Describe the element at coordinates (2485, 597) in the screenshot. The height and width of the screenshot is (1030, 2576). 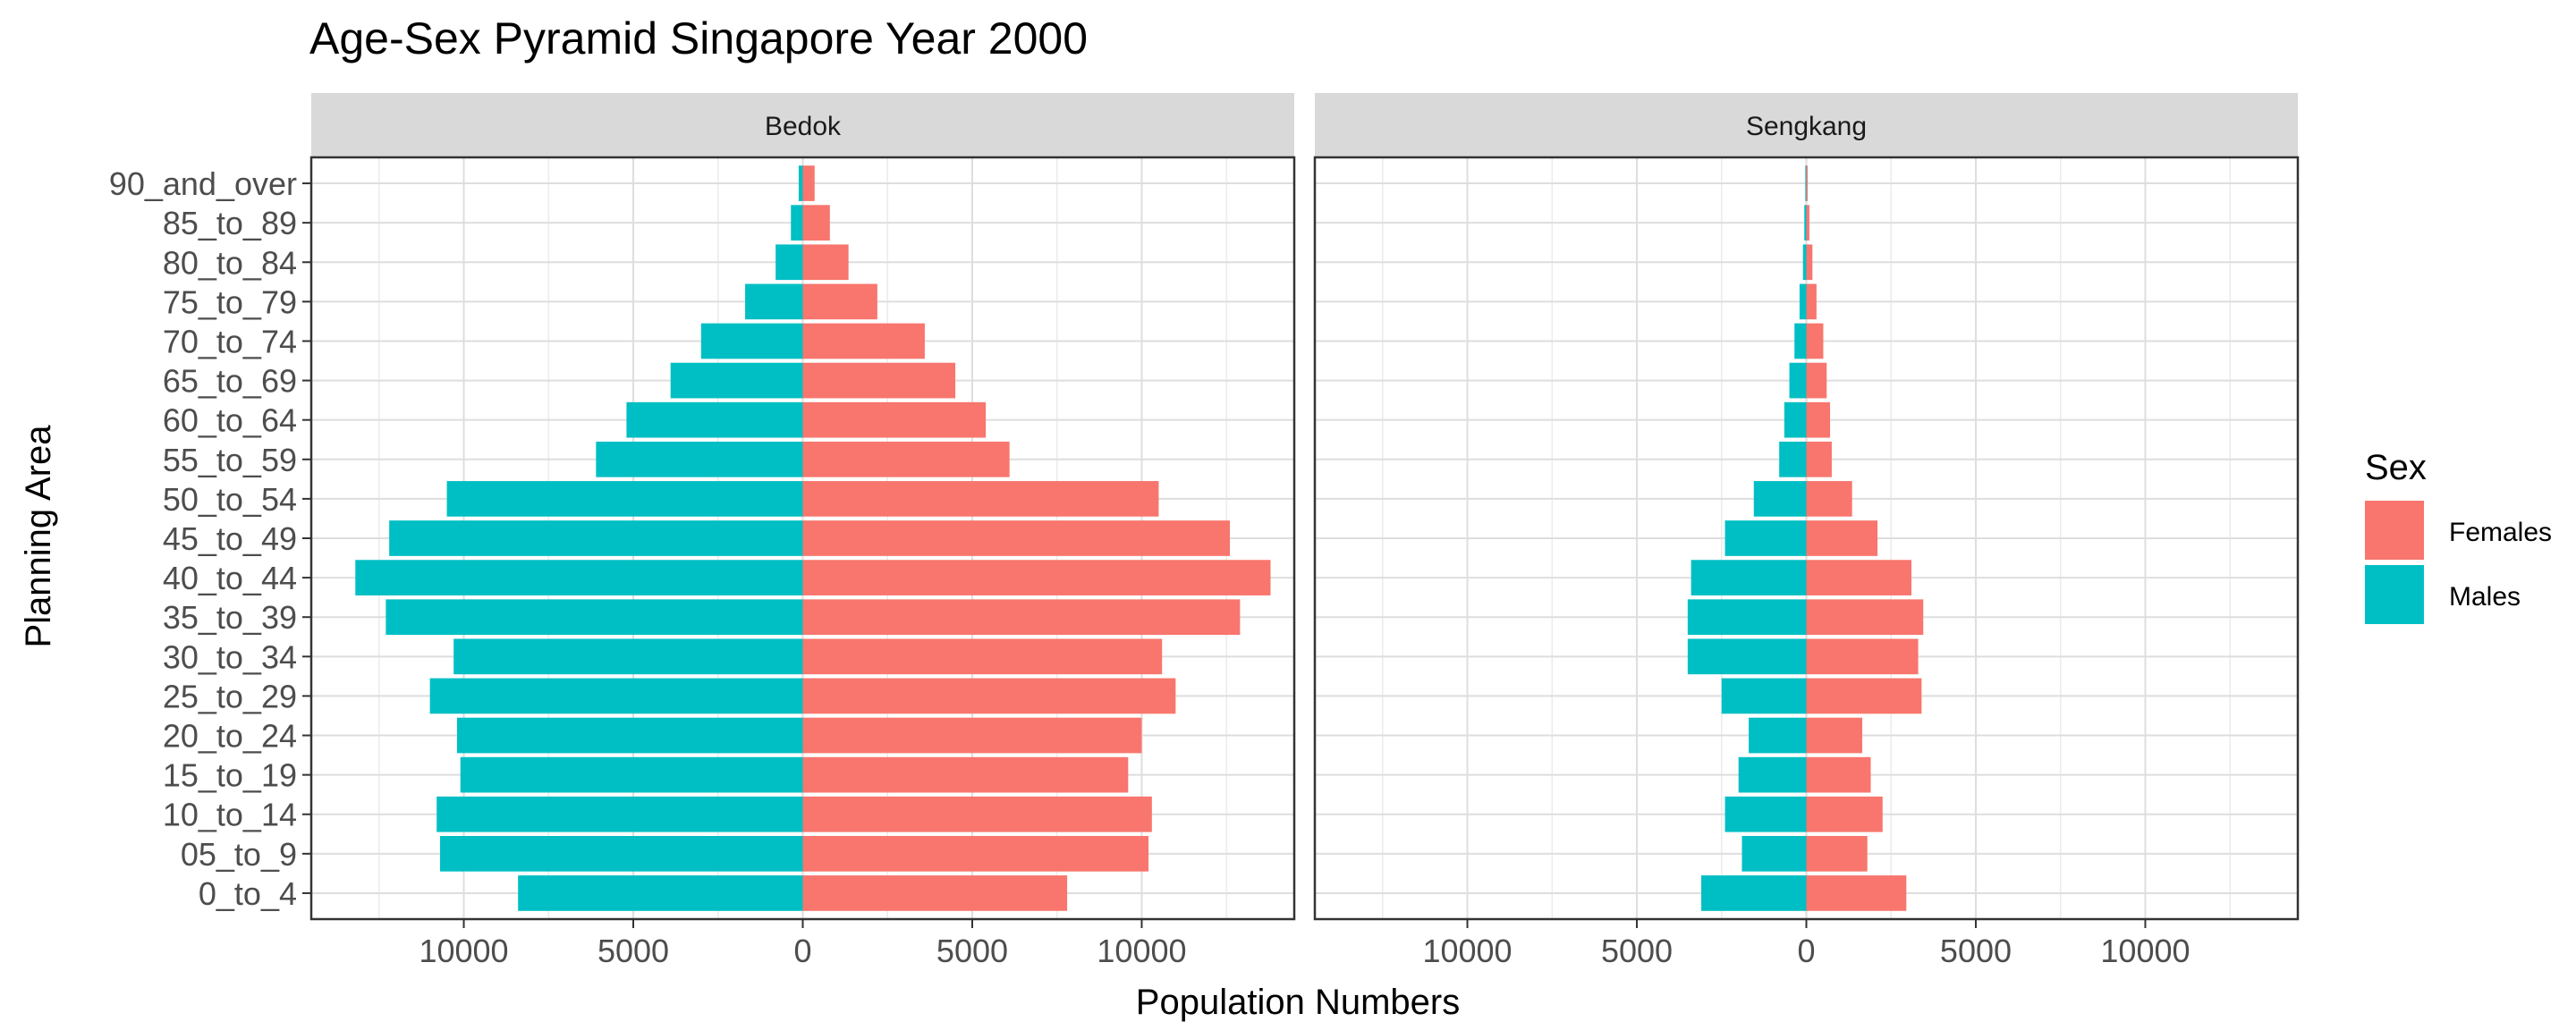
I see `legend-label-males: Males` at that location.